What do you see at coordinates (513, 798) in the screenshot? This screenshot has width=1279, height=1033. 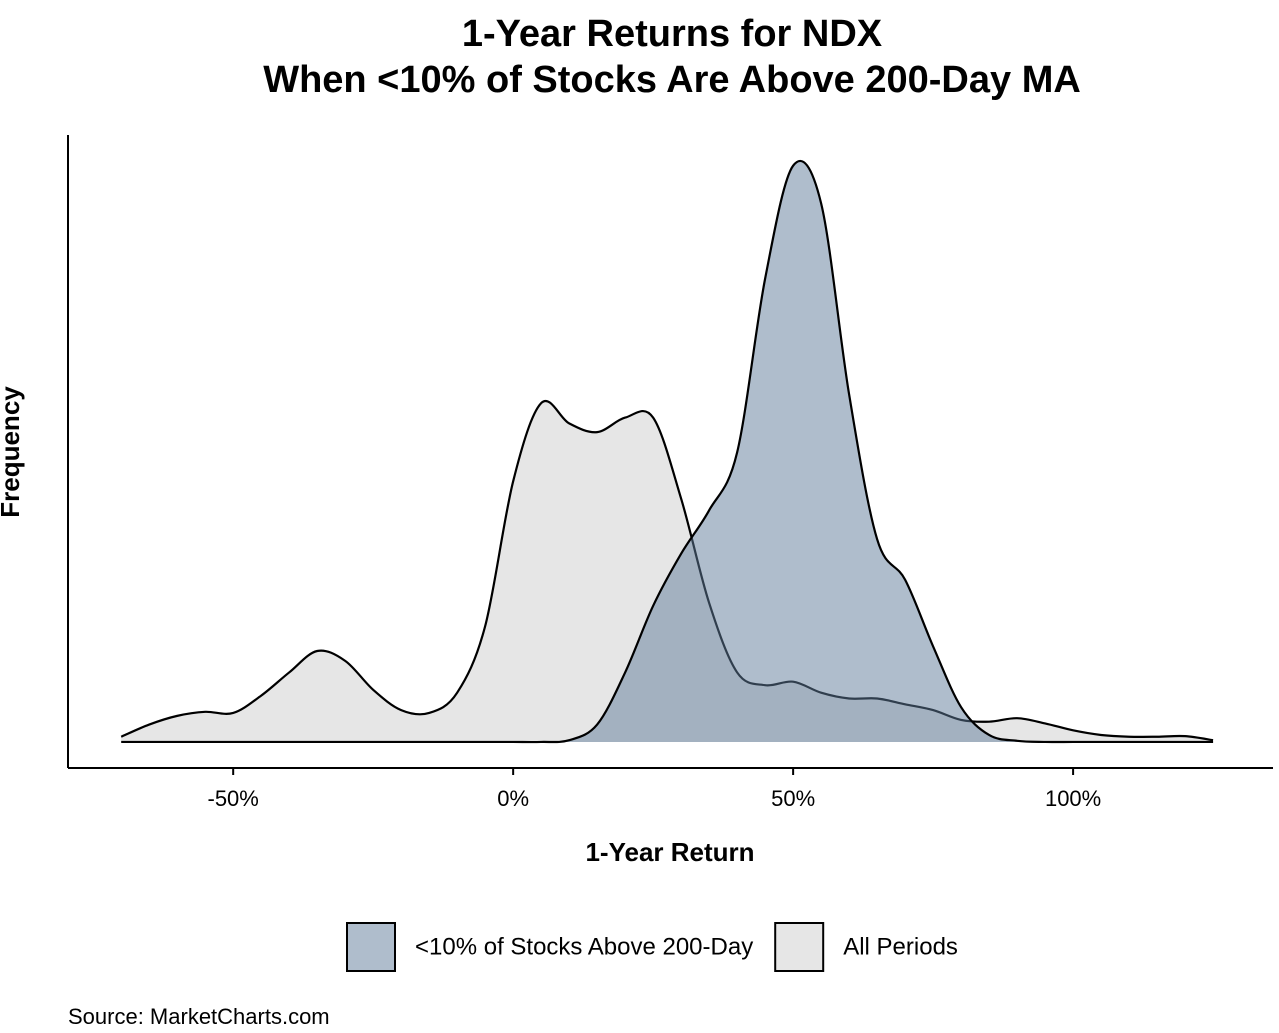 I see `x-tick-label: 0%` at bounding box center [513, 798].